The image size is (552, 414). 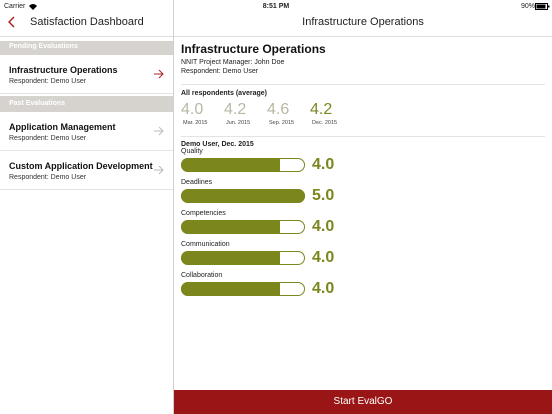 I want to click on carrier: Carrier, so click(x=15, y=6).